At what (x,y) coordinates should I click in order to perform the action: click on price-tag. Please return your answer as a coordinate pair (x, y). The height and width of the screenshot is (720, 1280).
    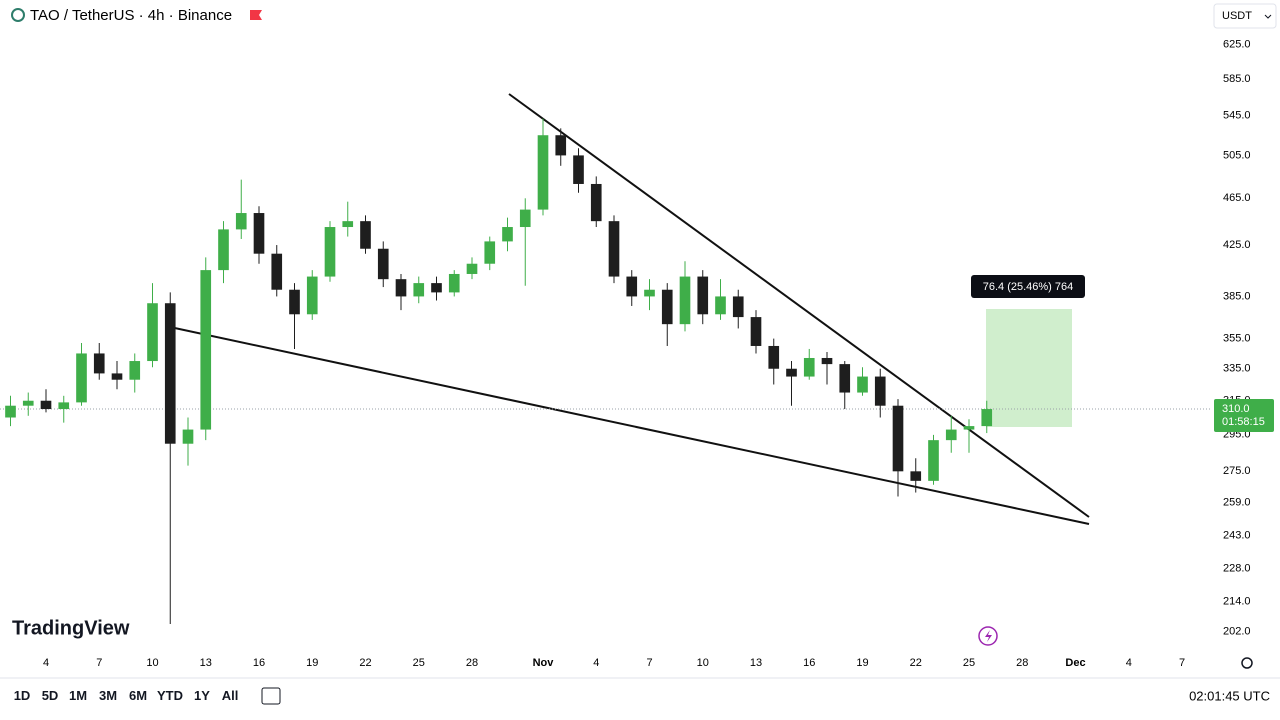
    Looking at the image, I should click on (1244, 416).